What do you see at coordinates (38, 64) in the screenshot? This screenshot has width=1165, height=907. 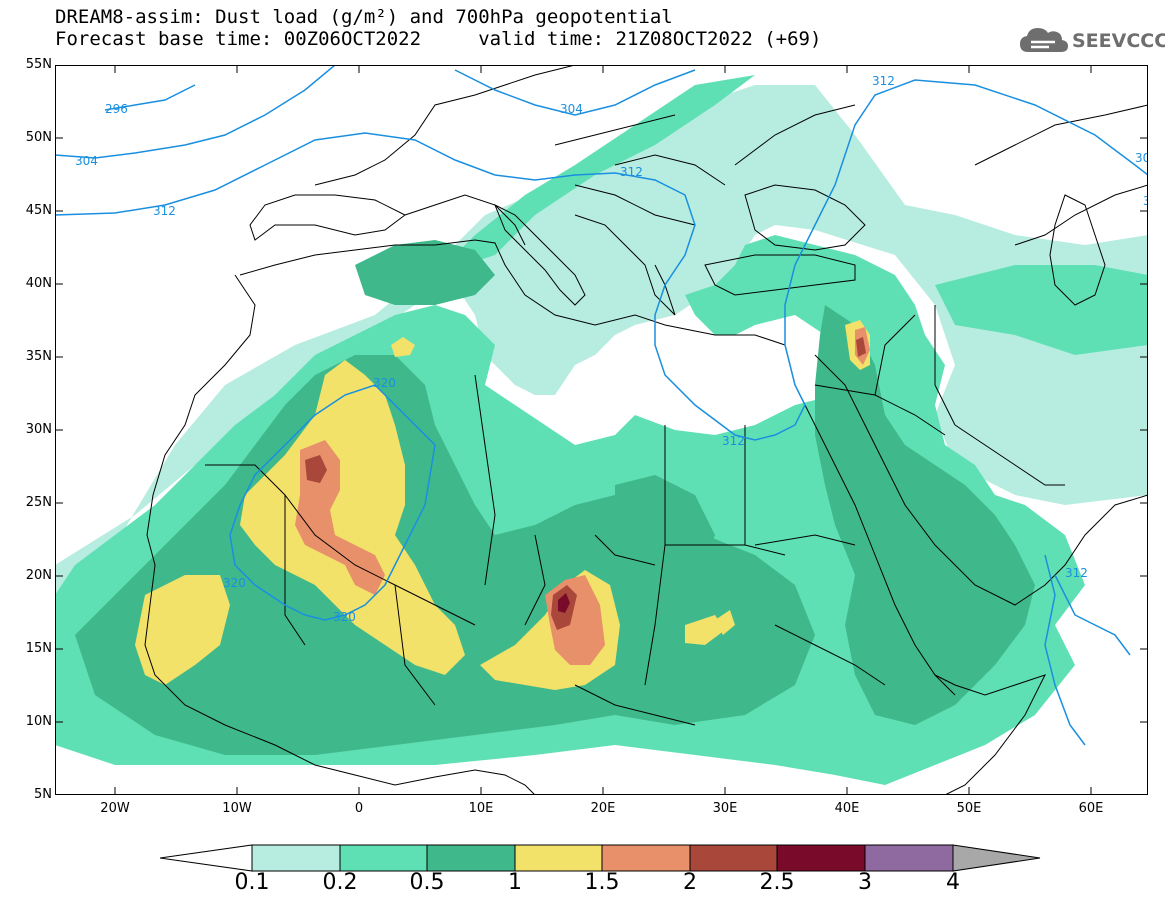 I see `lat-label: 55N` at bounding box center [38, 64].